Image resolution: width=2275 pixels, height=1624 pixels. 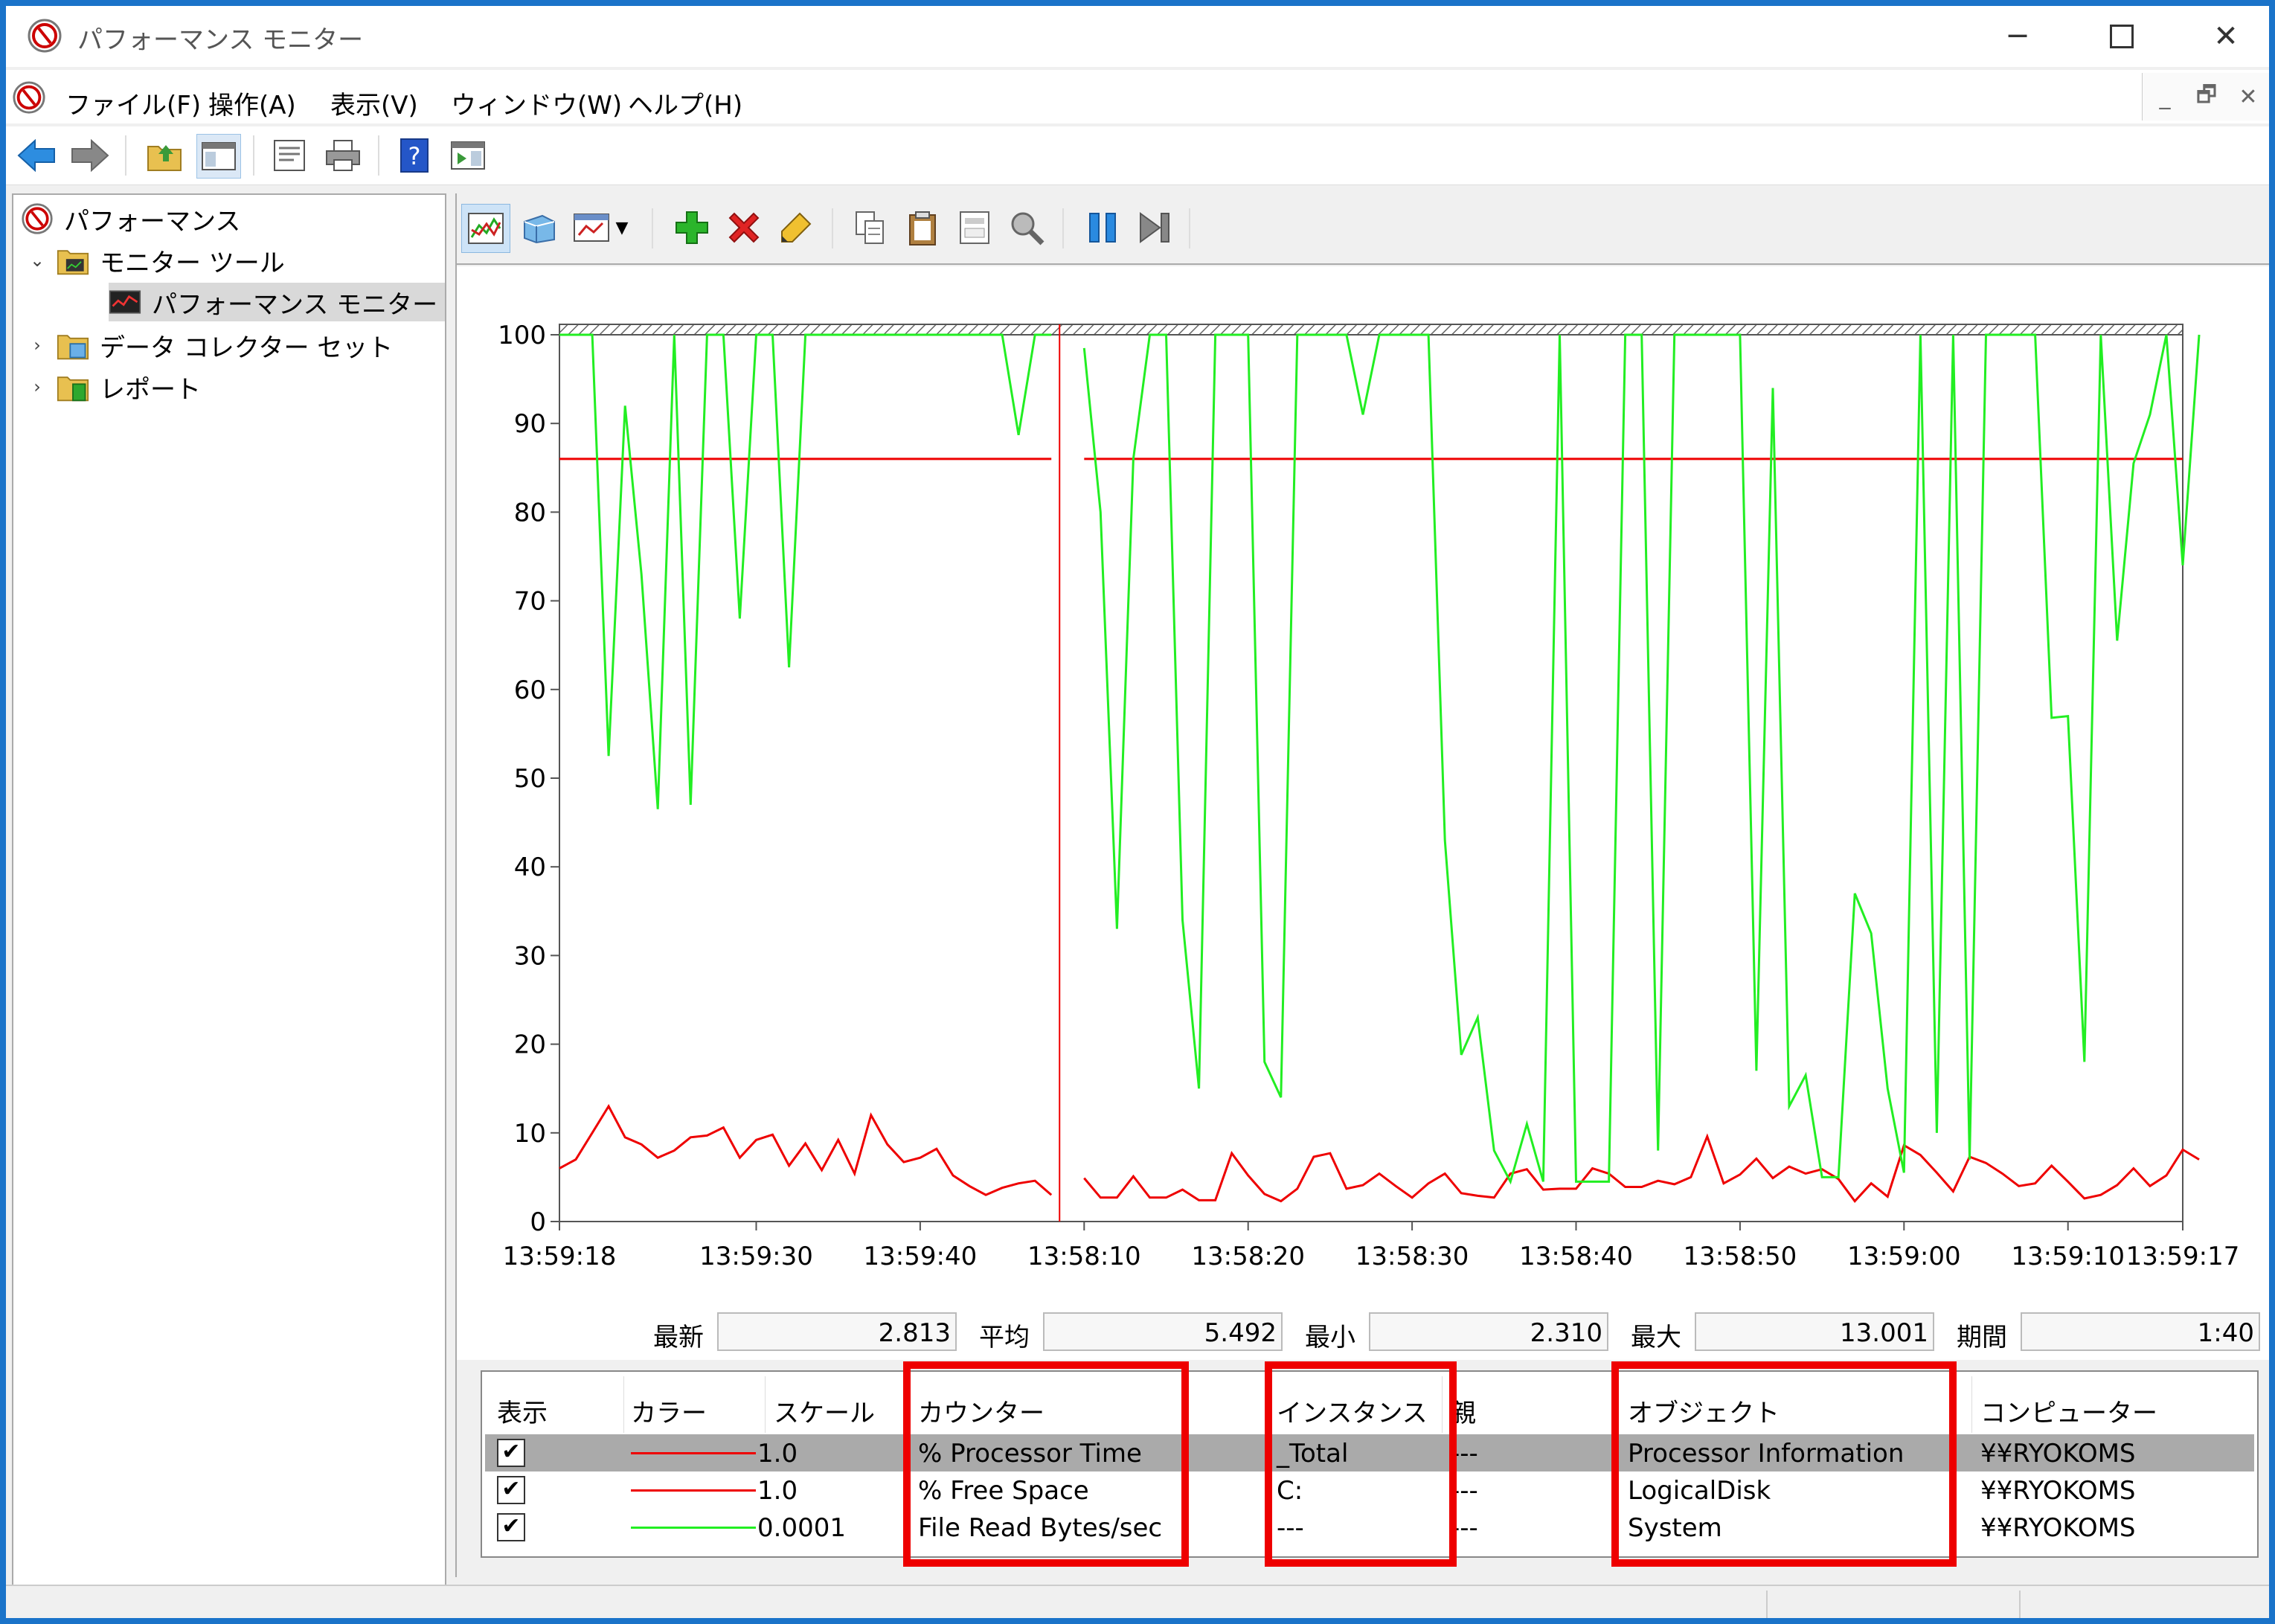 I want to click on mdi-restore-button: 🗗, so click(x=2206, y=96).